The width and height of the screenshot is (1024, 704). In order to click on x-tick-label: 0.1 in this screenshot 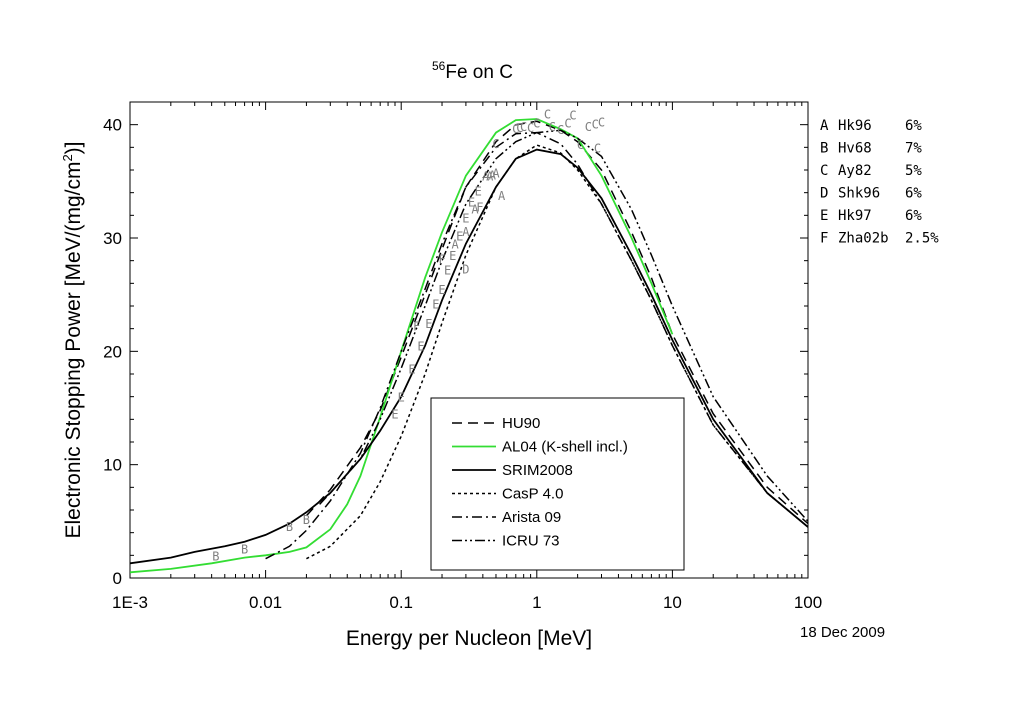, I will do `click(401, 602)`.